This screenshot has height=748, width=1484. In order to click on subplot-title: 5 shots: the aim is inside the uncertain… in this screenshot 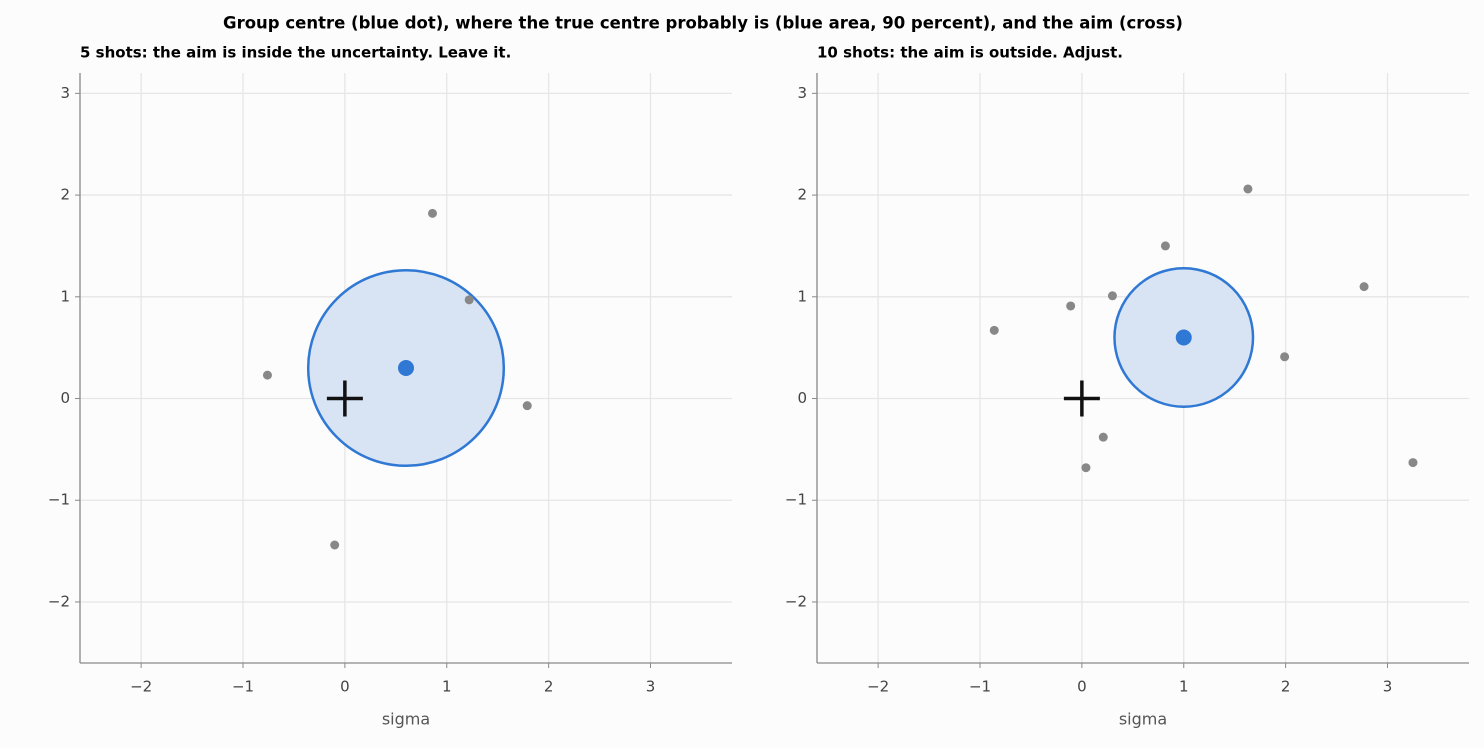, I will do `click(295, 53)`.